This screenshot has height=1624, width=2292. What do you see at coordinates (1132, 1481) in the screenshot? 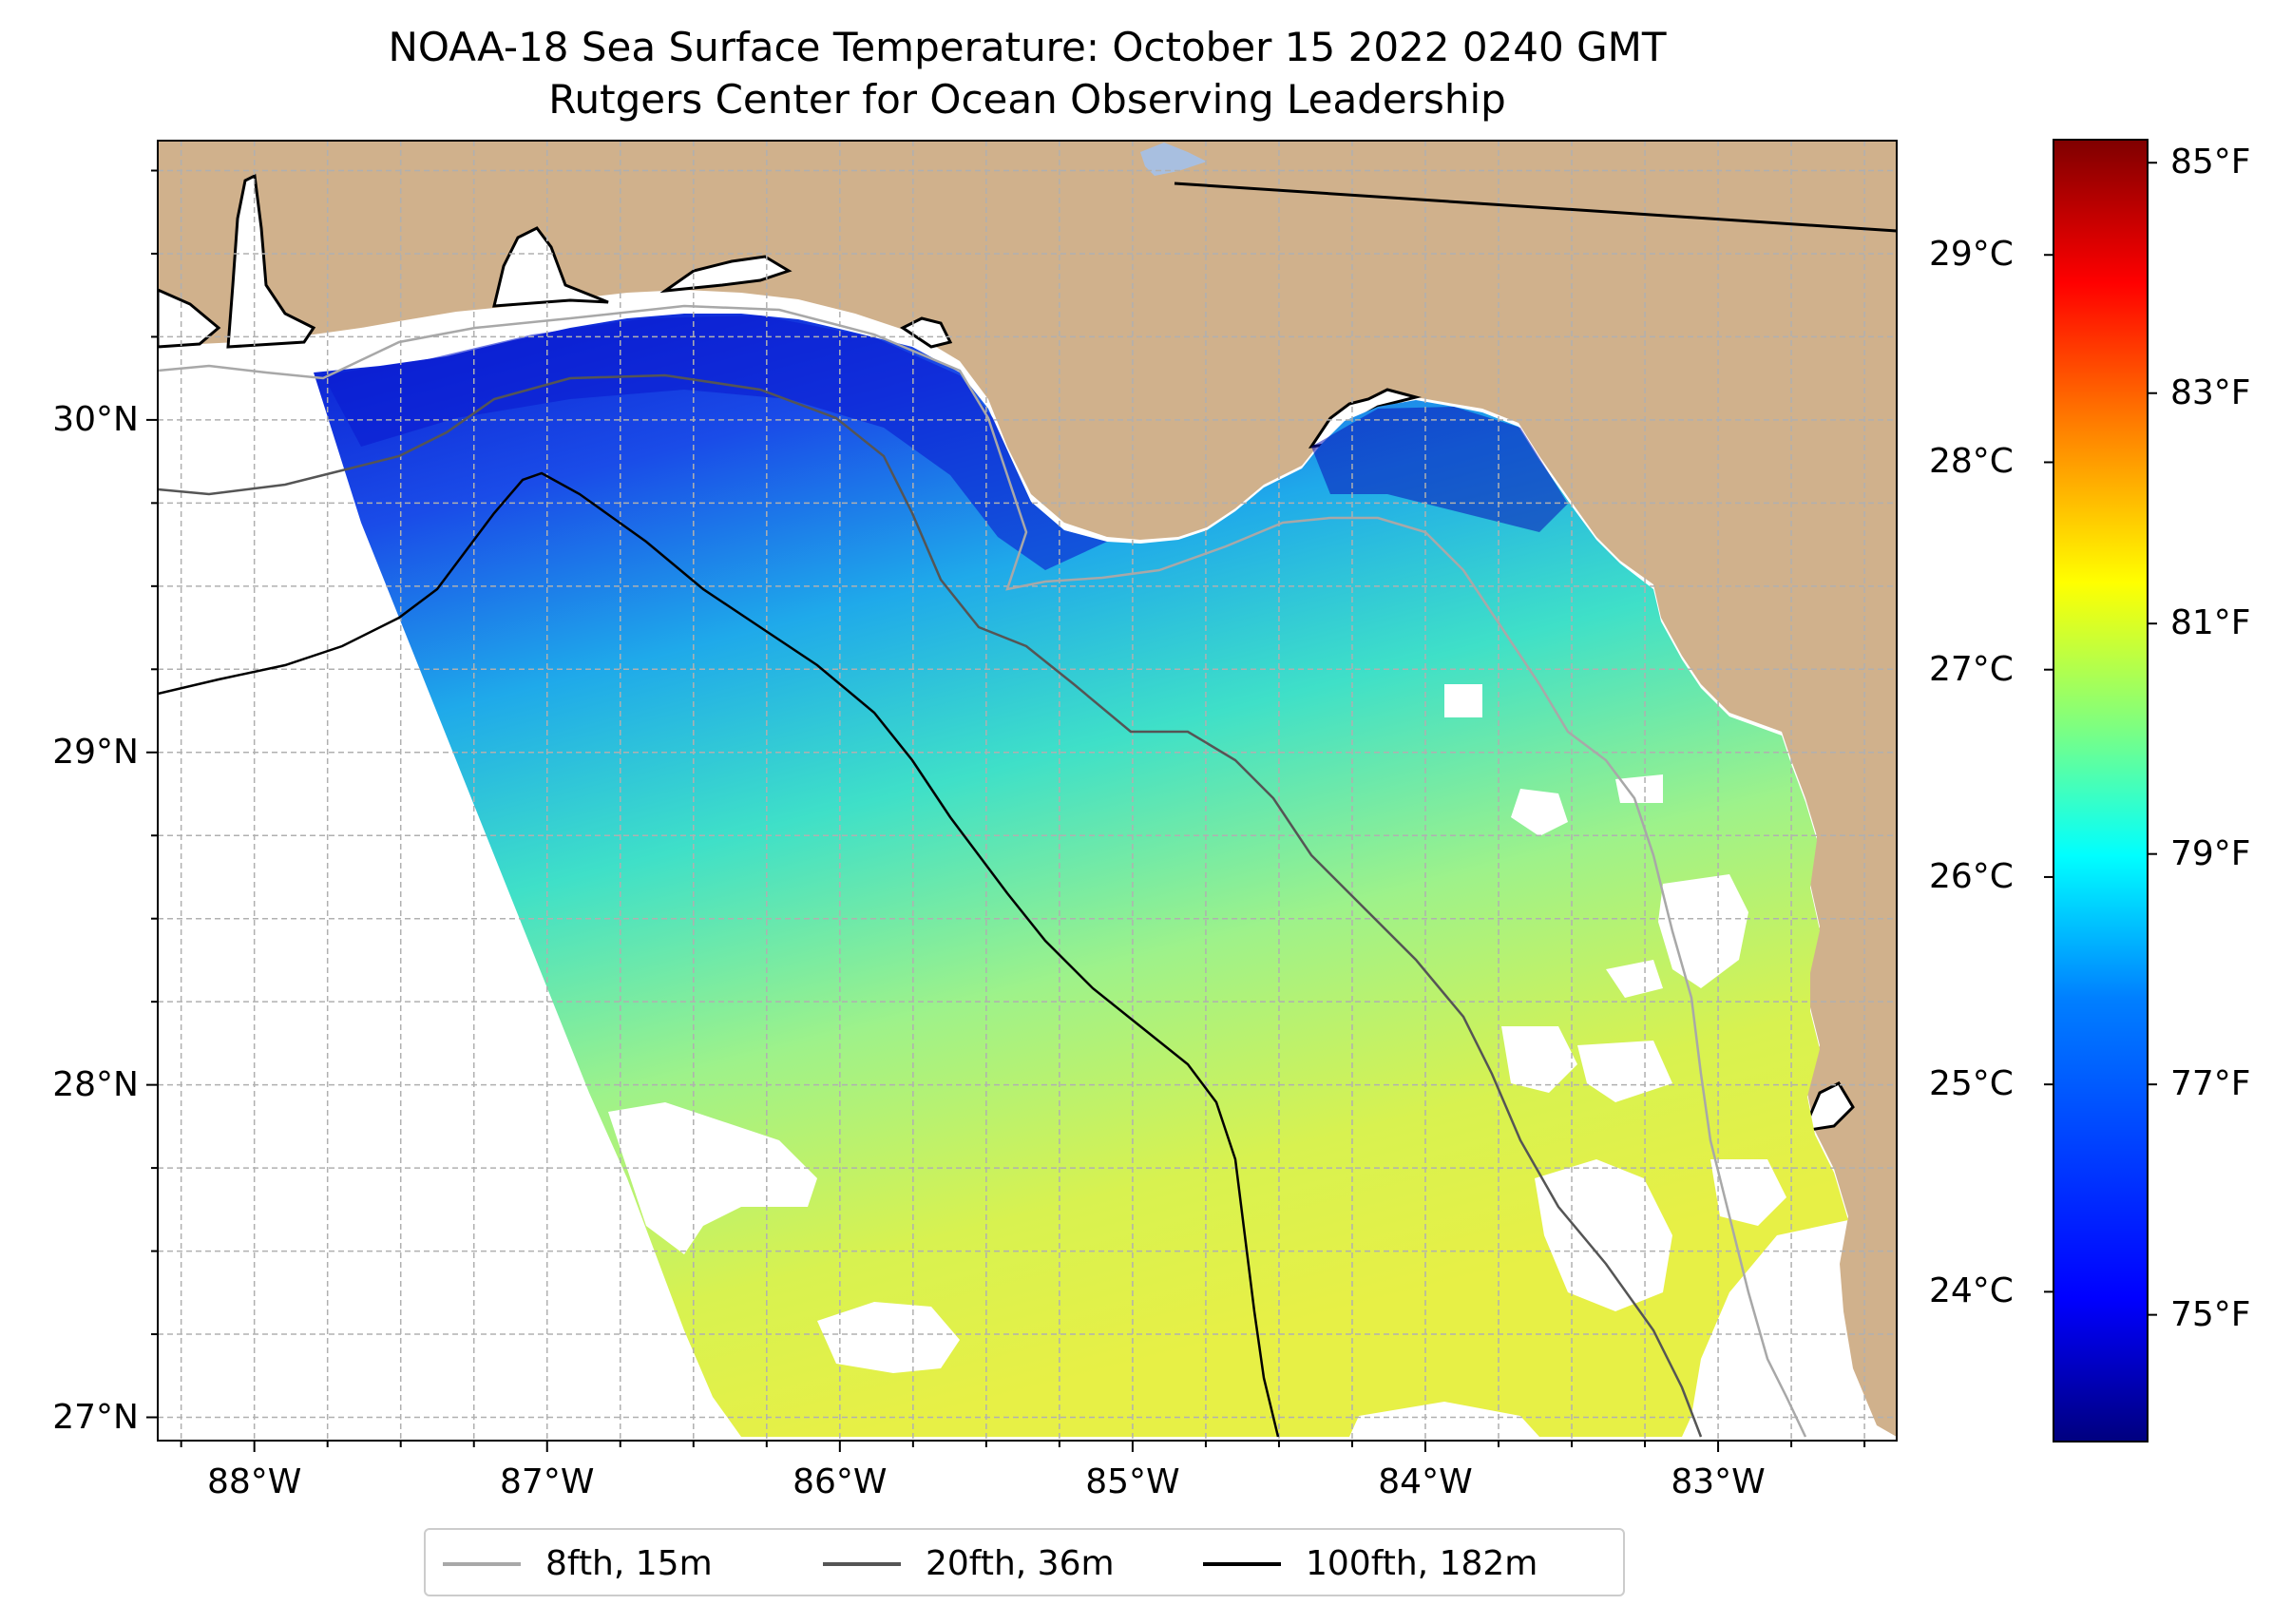
I see `lon-tick-label: 85°W` at bounding box center [1132, 1481].